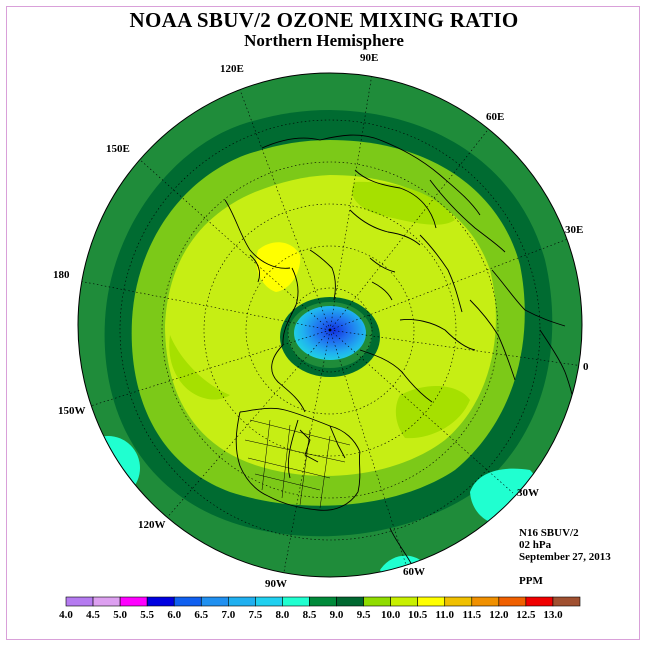 The height and width of the screenshot is (648, 648). What do you see at coordinates (66, 615) in the screenshot?
I see `colorbar-tick-label: 4.0` at bounding box center [66, 615].